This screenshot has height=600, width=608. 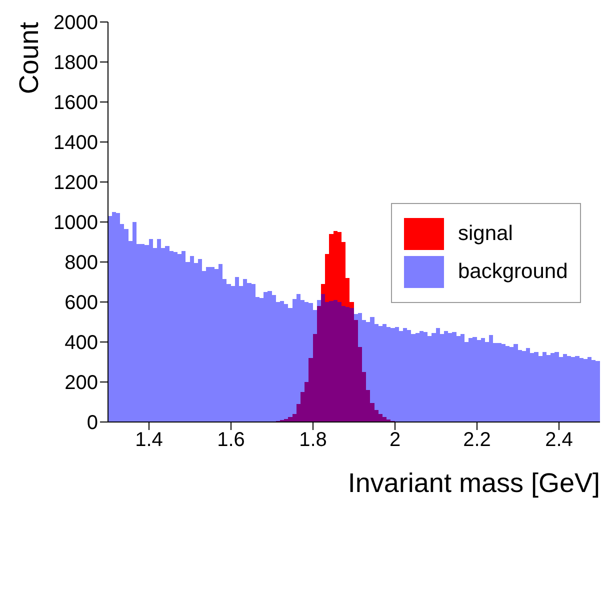 What do you see at coordinates (81, 303) in the screenshot?
I see `y-tick-label: 600` at bounding box center [81, 303].